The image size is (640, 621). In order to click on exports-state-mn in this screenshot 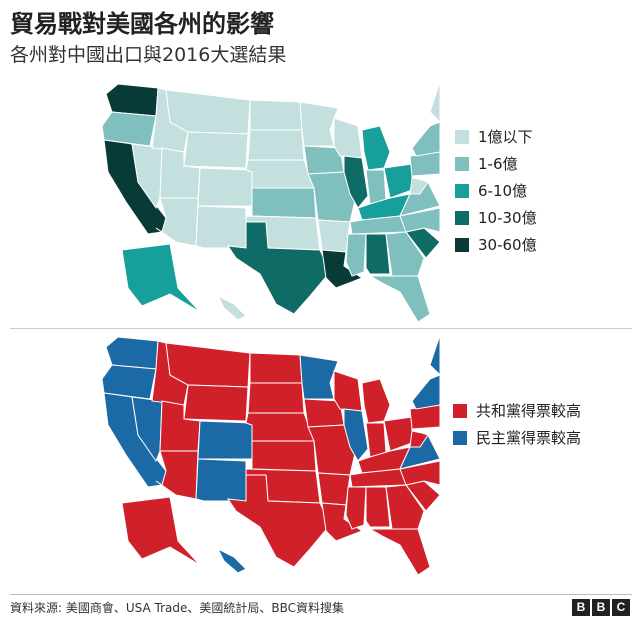, I will do `click(319, 124)`.